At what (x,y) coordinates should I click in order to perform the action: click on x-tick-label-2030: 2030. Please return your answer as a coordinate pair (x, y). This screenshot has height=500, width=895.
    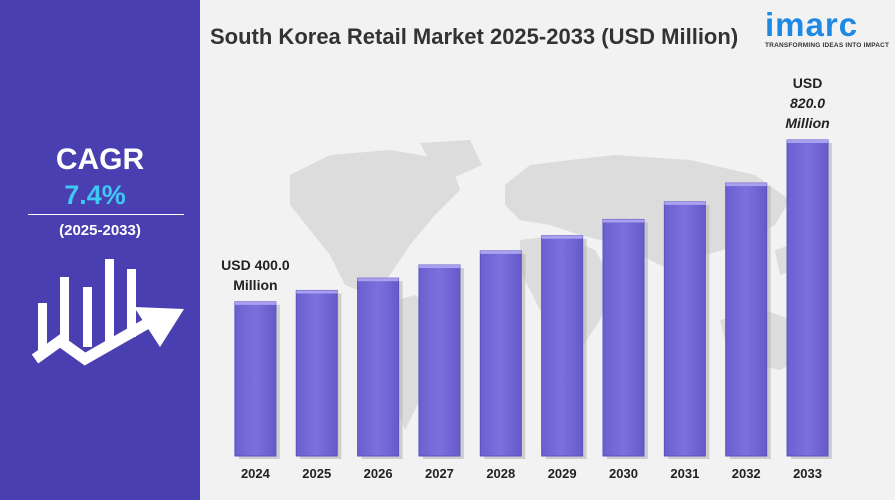
    Looking at the image, I should click on (623, 473).